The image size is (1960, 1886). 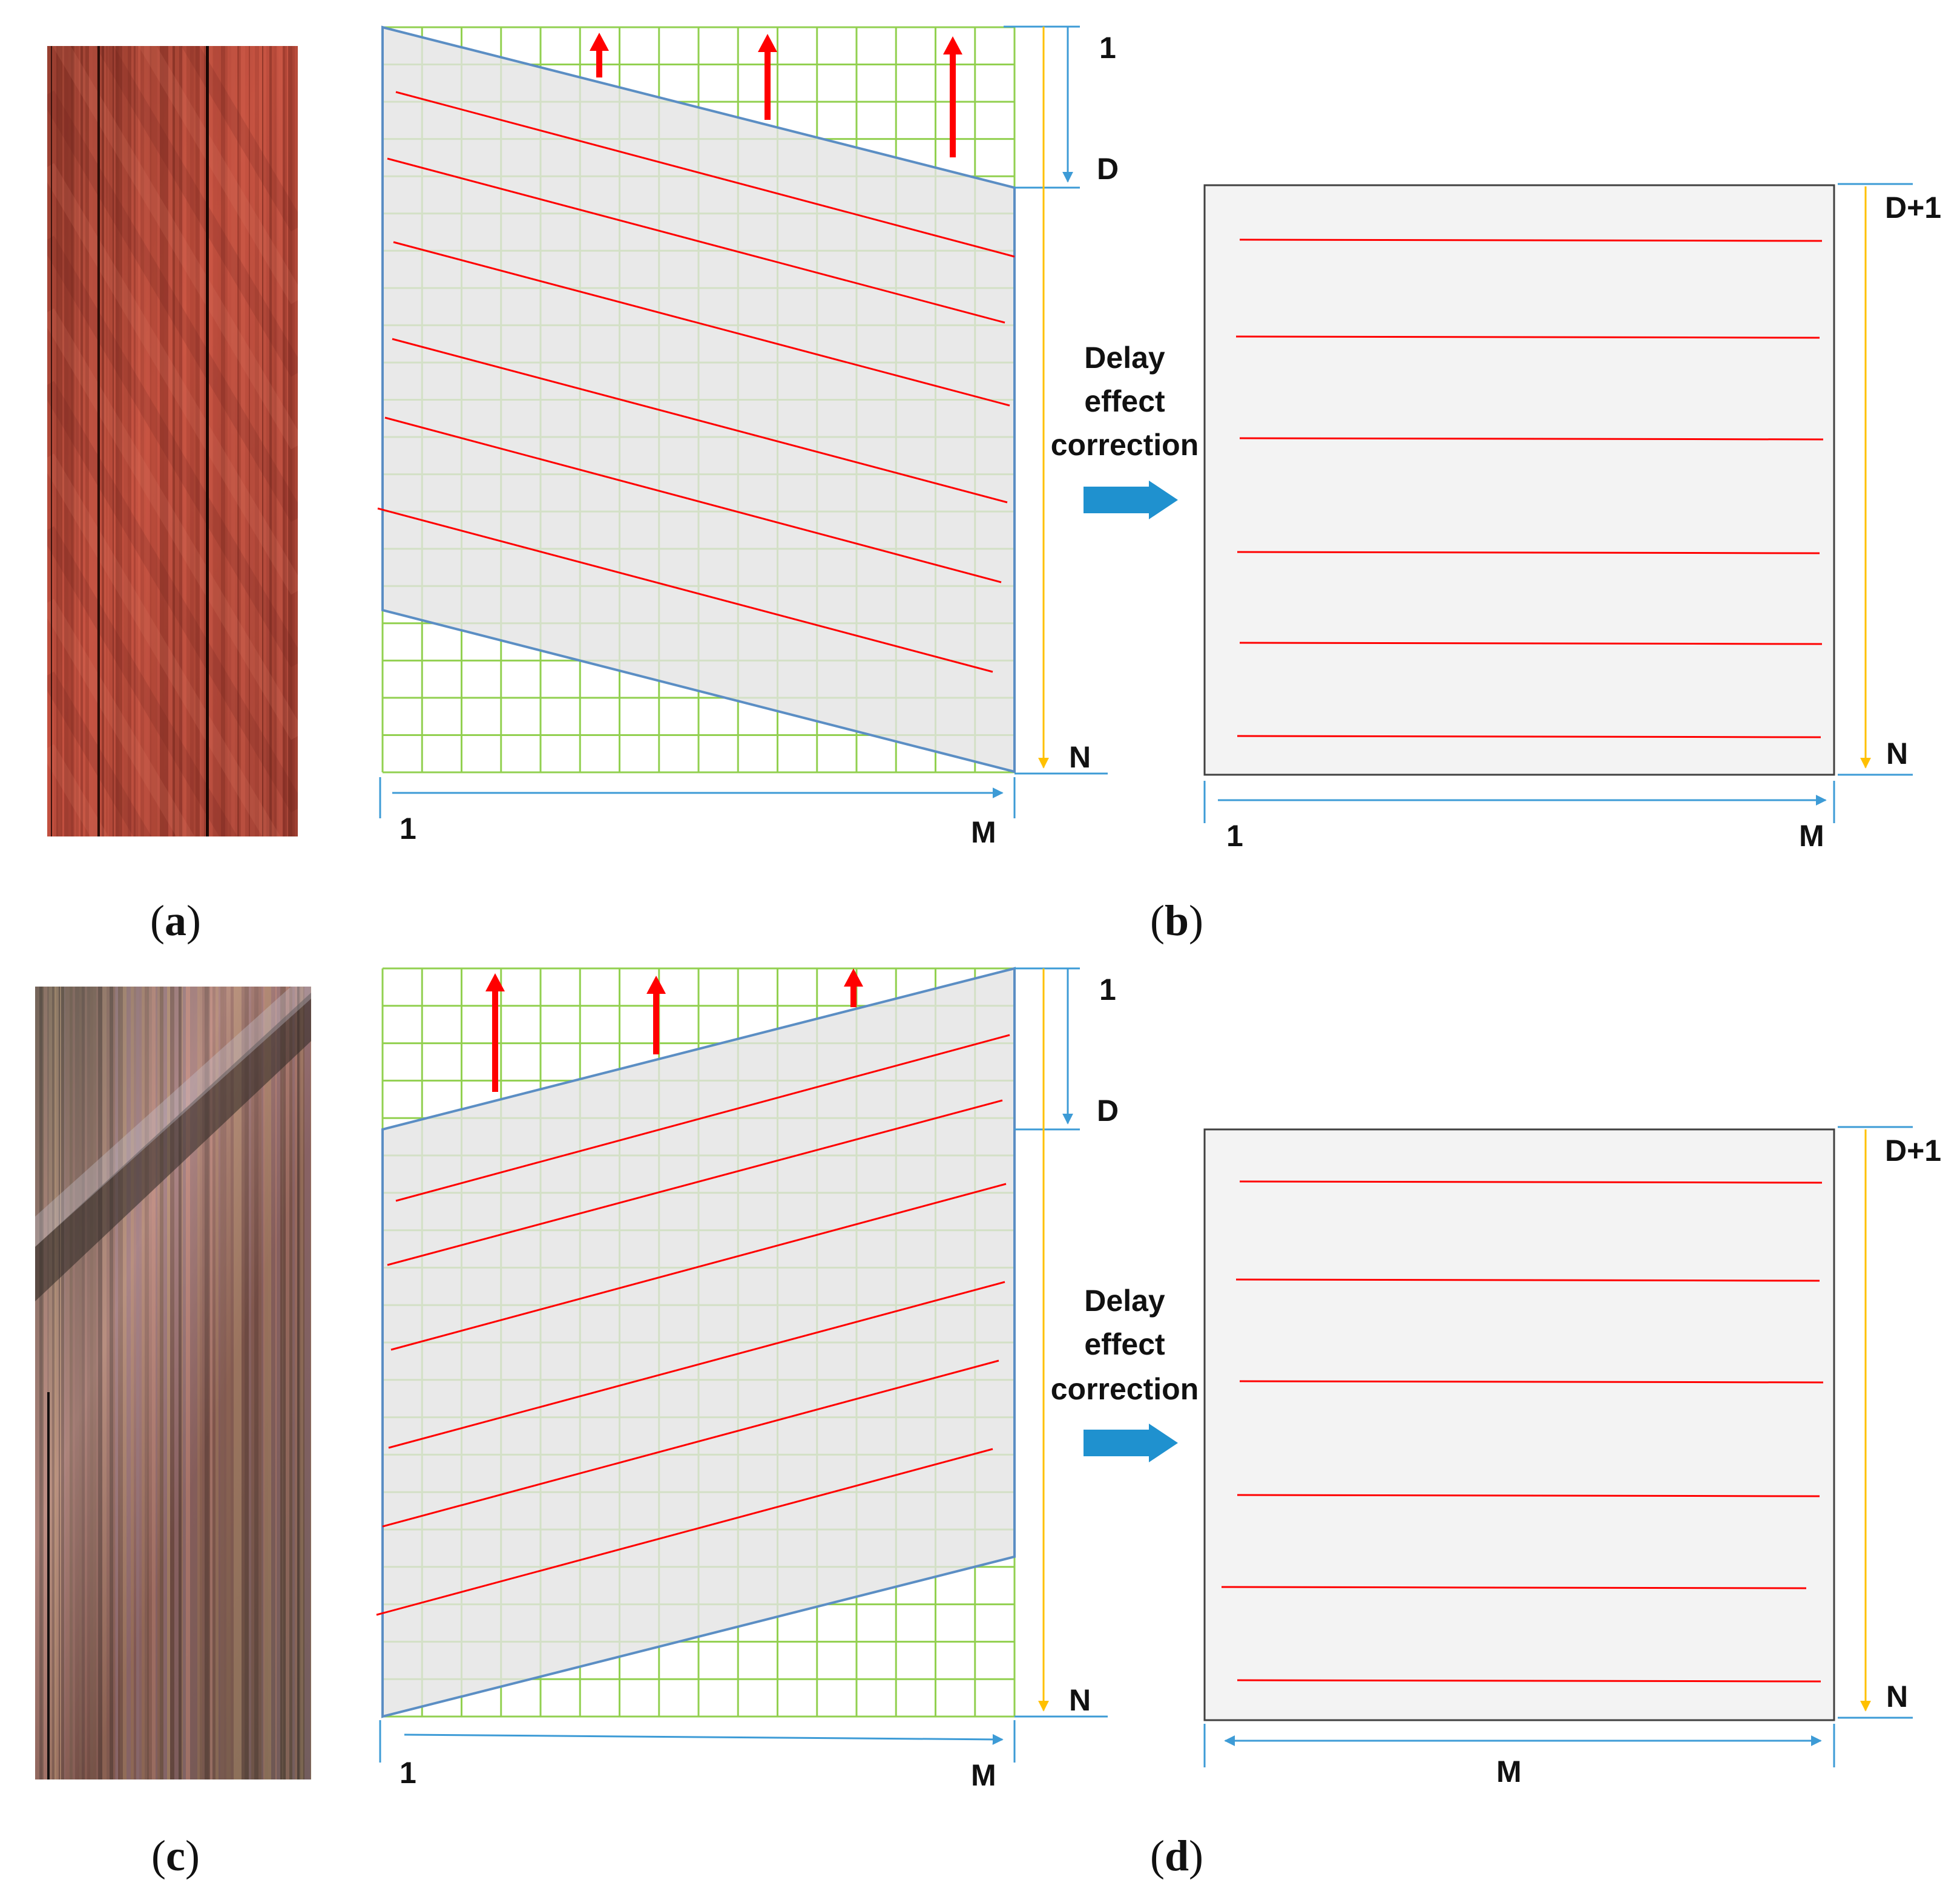 I want to click on corrected-image-b, so click(x=1519, y=480).